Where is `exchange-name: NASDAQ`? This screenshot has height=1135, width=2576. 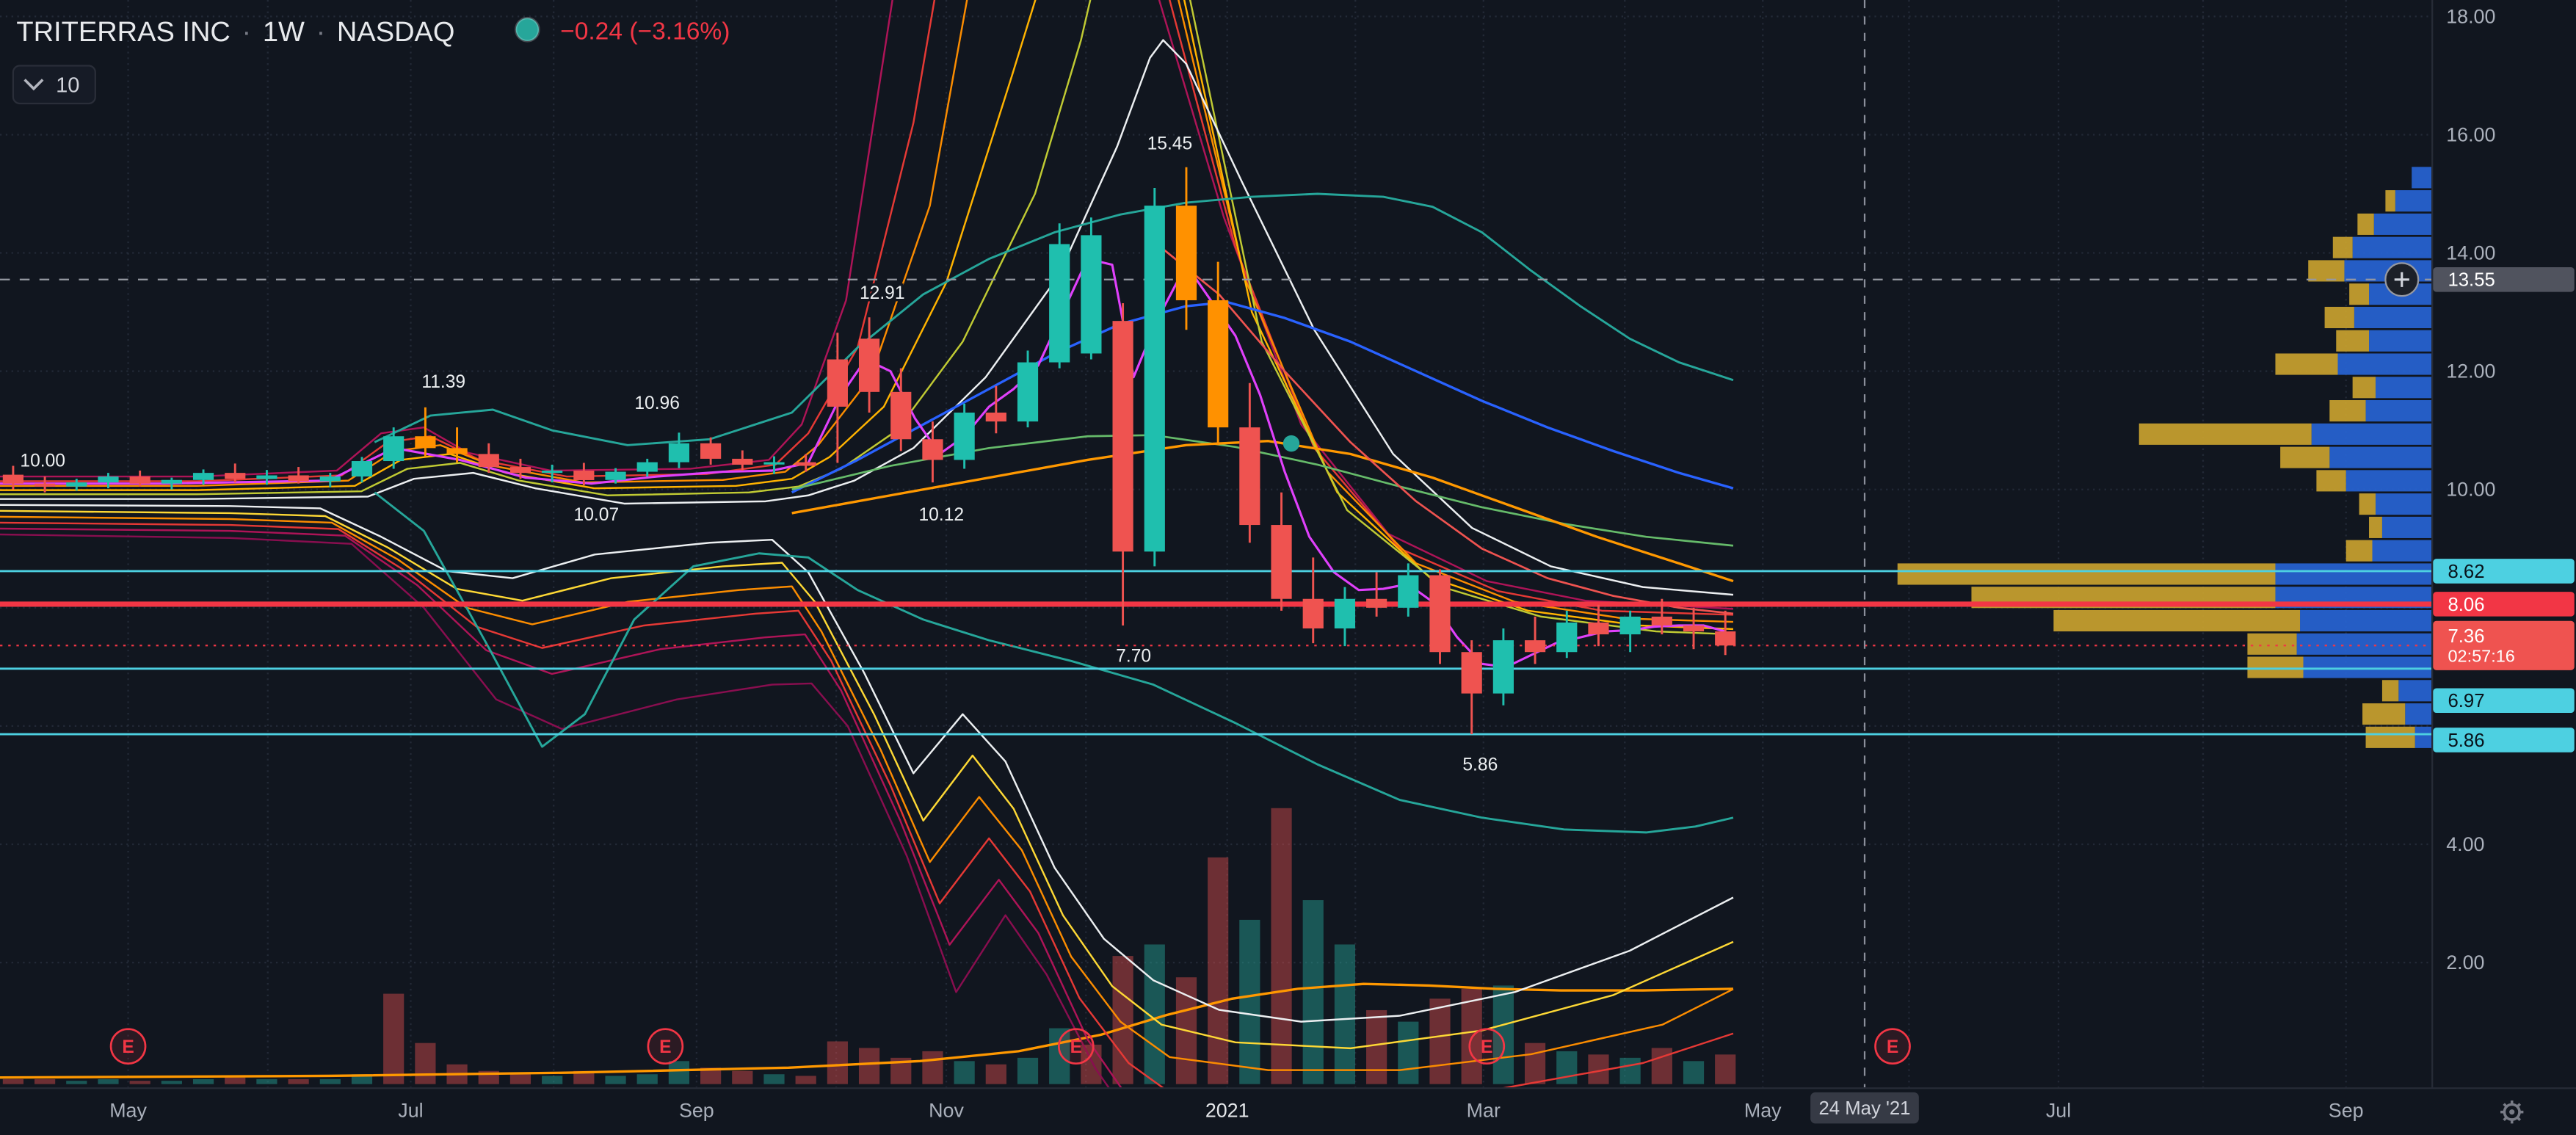 exchange-name: NASDAQ is located at coordinates (396, 32).